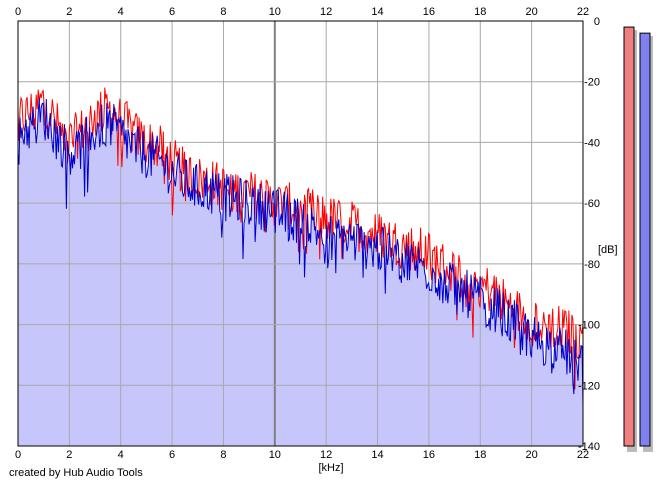  I want to click on level-meters, so click(638, 239).